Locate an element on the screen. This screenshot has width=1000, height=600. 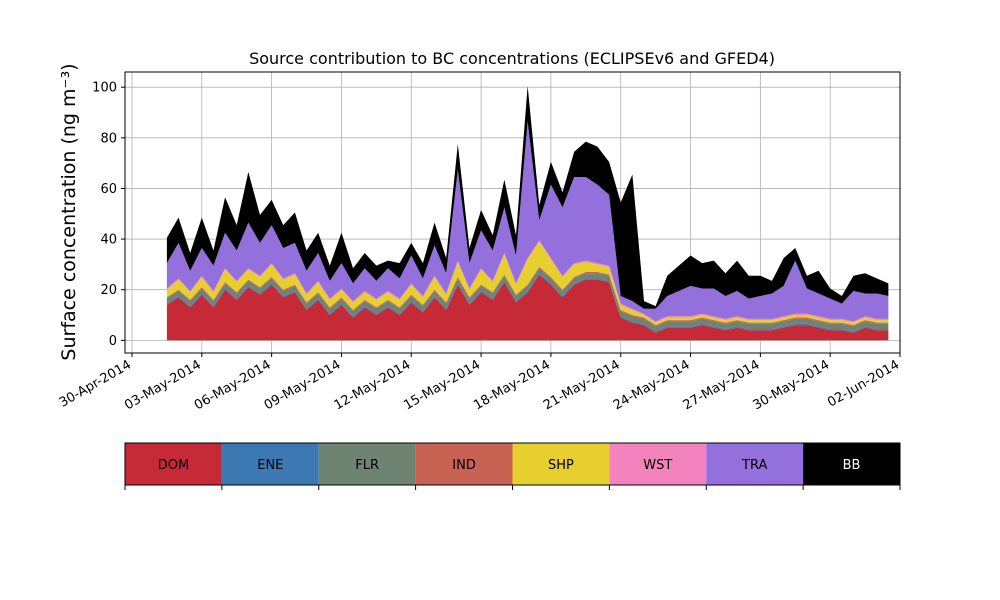
legend-swatch-wst is located at coordinates (658, 464).